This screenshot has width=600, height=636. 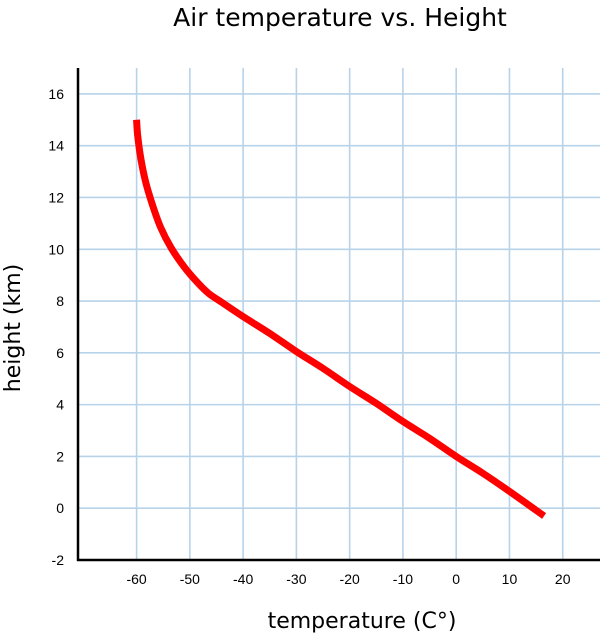 What do you see at coordinates (403, 579) in the screenshot?
I see `x-tick-label: -10` at bounding box center [403, 579].